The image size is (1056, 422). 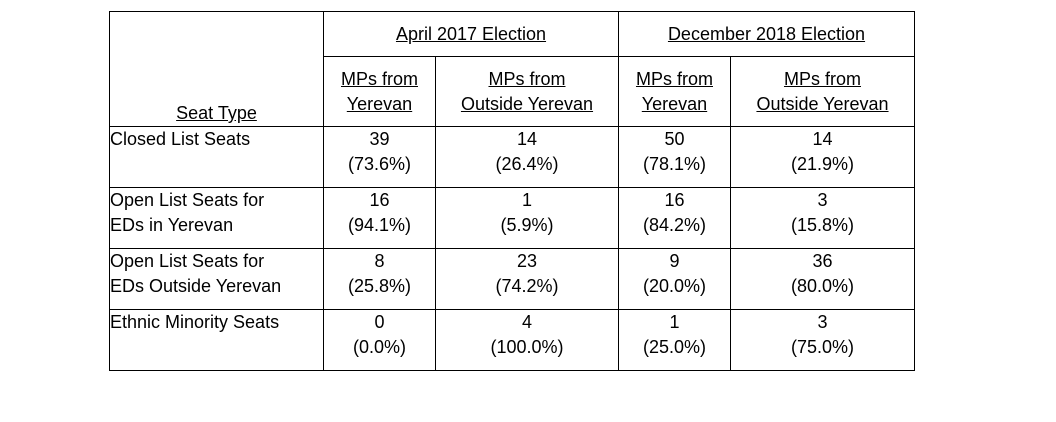 I want to click on table-cell: 50 (78.1%), so click(x=674, y=157).